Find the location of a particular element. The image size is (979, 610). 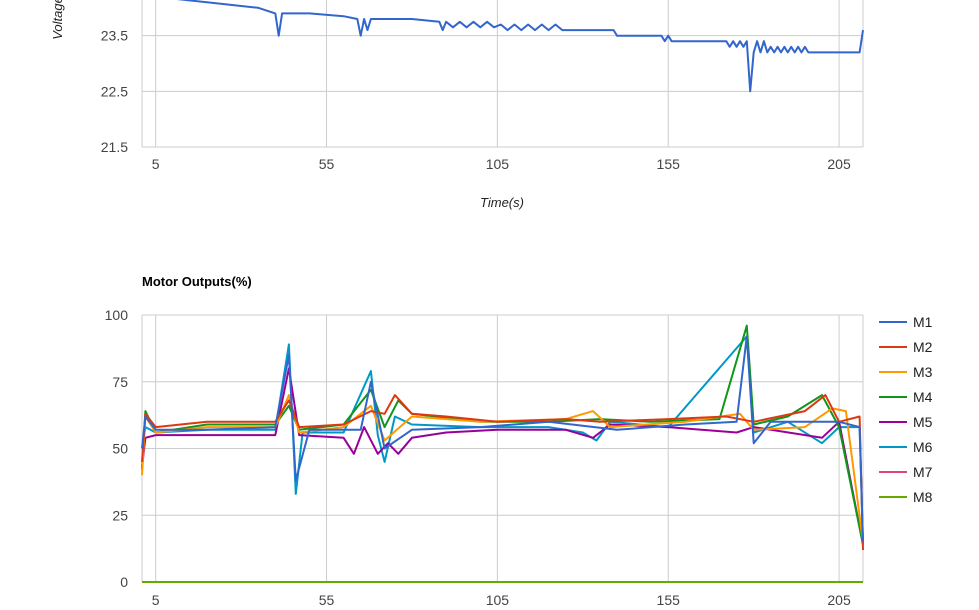

voltage-y-ticks: 21.5 22.5 23.5 is located at coordinates (114, 91).